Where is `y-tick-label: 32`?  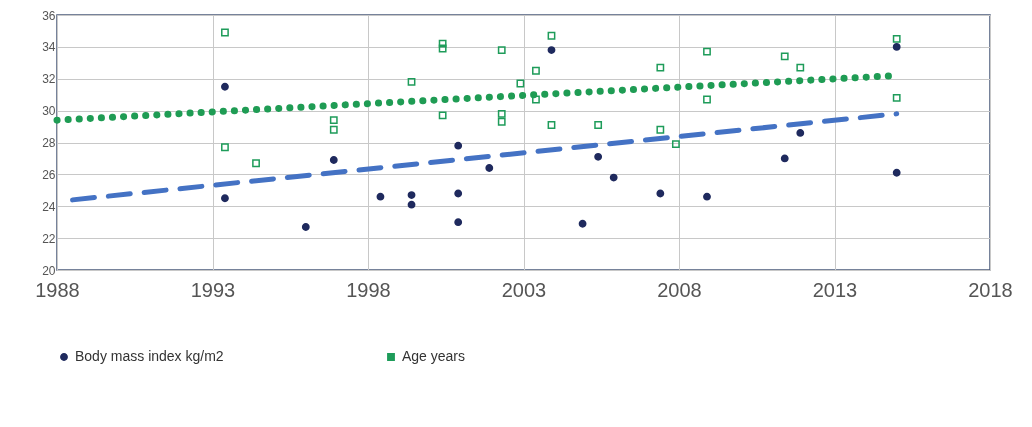 y-tick-label: 32 is located at coordinates (49, 79).